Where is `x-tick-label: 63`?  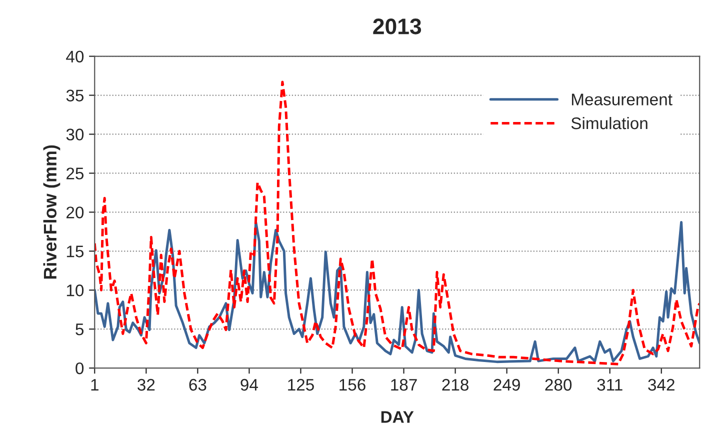
x-tick-label: 63 is located at coordinates (197, 384).